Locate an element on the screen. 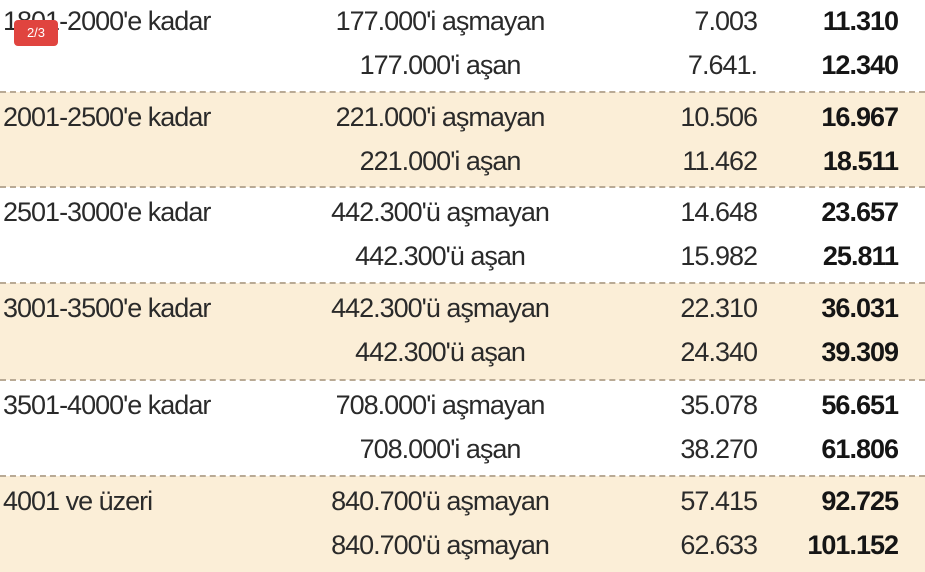  range-label: 2001-2500'e kadar is located at coordinates (107, 117).